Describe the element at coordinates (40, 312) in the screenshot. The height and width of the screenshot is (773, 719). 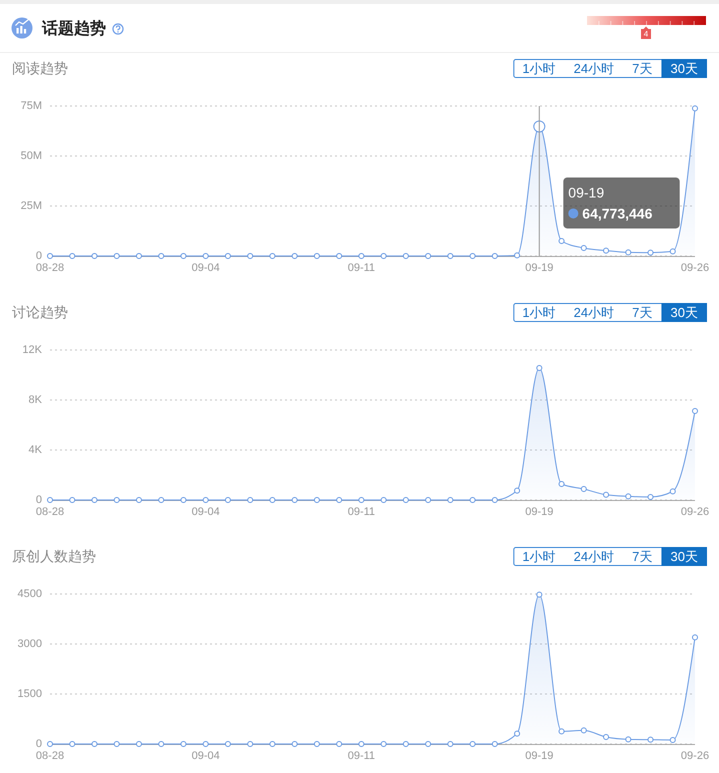
I see `chart-title: 讨论趋势` at that location.